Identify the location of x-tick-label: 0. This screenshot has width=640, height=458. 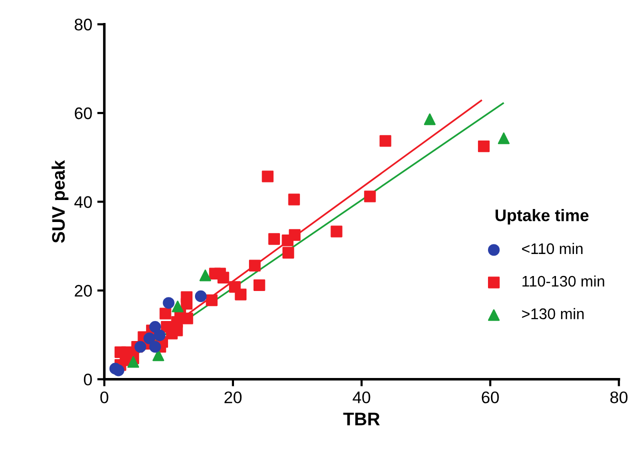
(104, 397).